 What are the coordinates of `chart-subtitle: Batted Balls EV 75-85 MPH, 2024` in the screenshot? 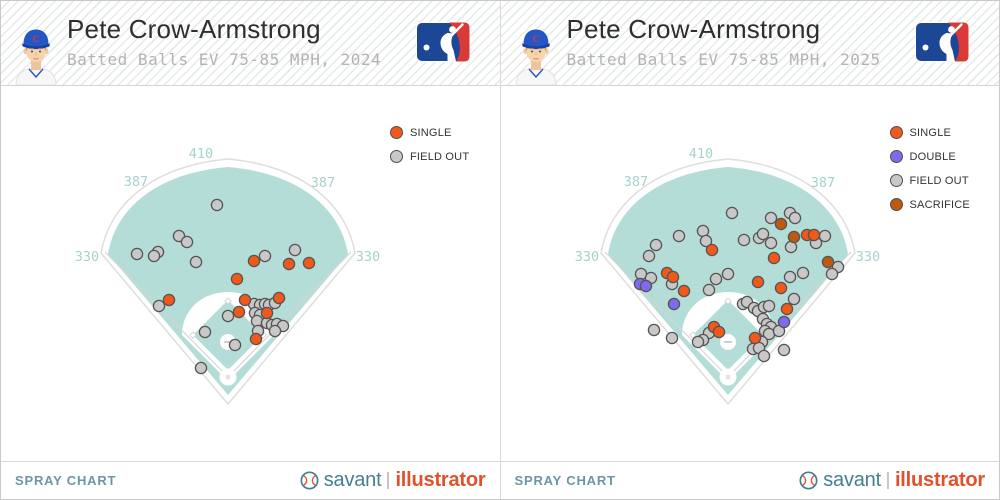 It's located at (224, 59).